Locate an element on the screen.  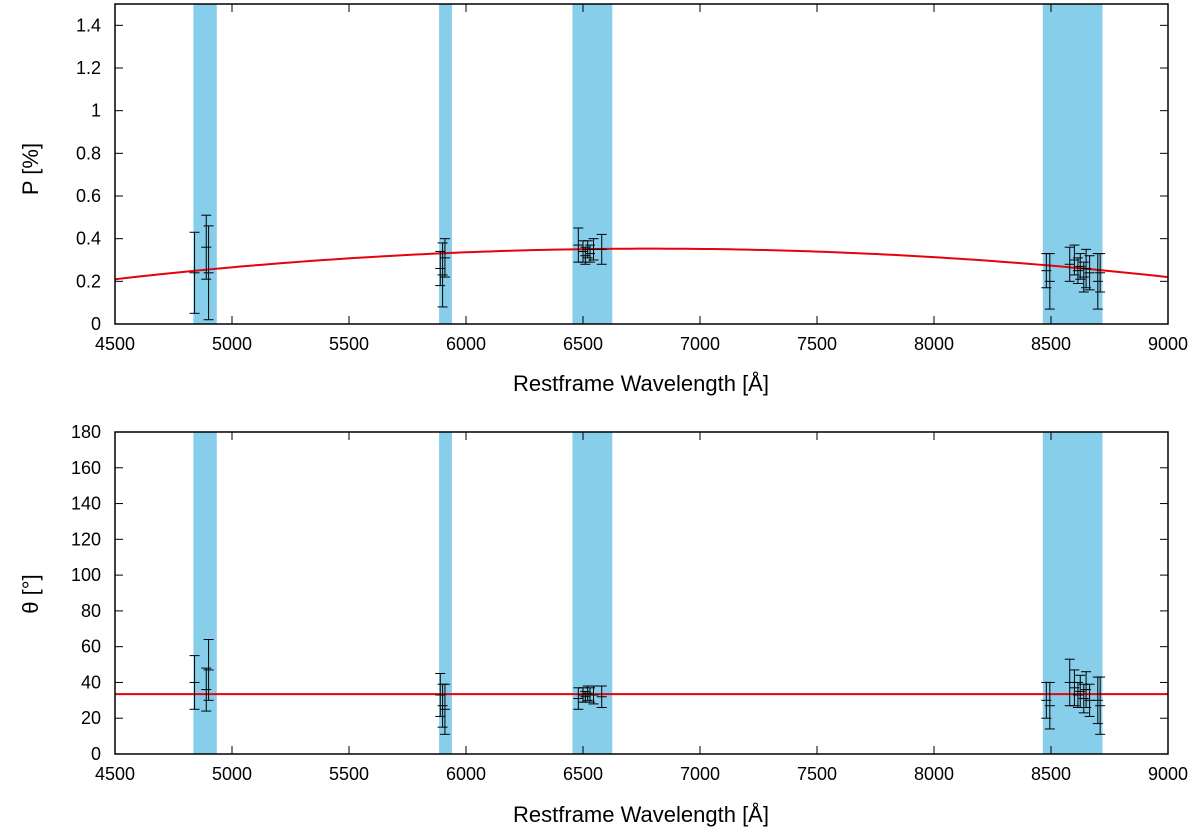
y-axis-label: P [%] is located at coordinates (30, 169).